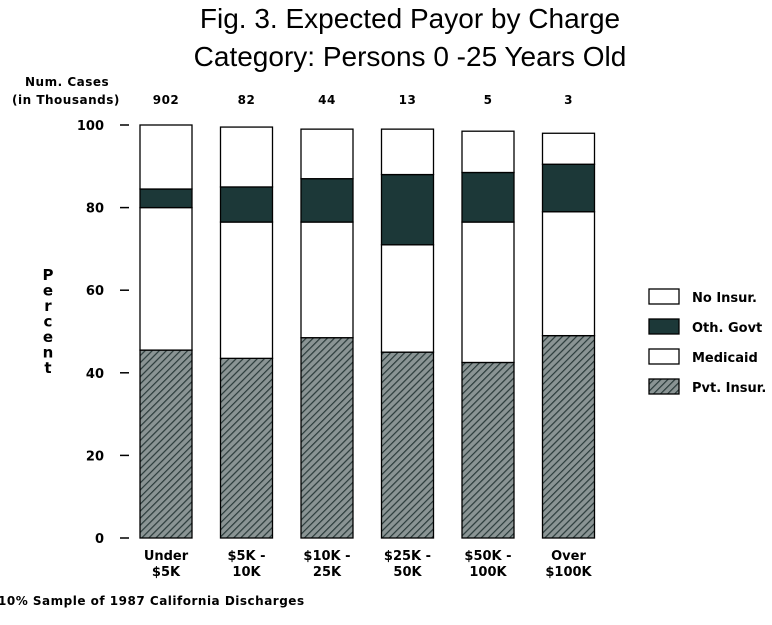  What do you see at coordinates (725, 358) in the screenshot?
I see `legend-label-2: Medicaid` at bounding box center [725, 358].